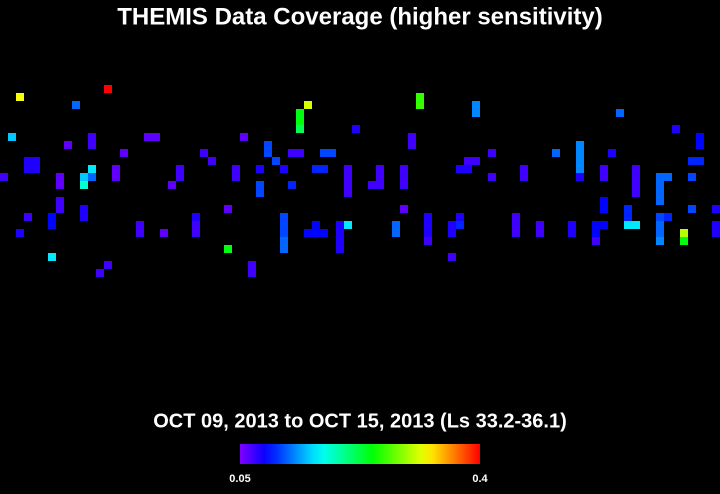 The width and height of the screenshot is (720, 494). What do you see at coordinates (239, 479) in the screenshot?
I see `colorbar-tick-label: 0.05` at bounding box center [239, 479].